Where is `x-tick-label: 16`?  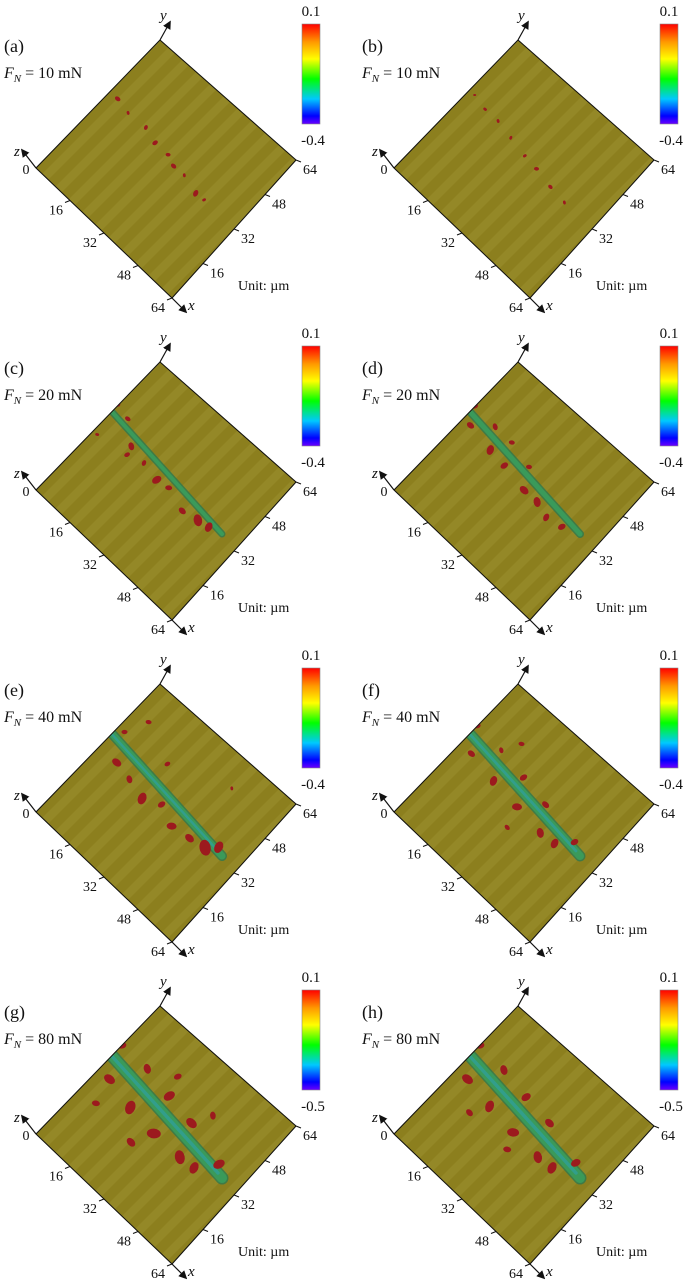
x-tick-label: 16 is located at coordinates (56, 211).